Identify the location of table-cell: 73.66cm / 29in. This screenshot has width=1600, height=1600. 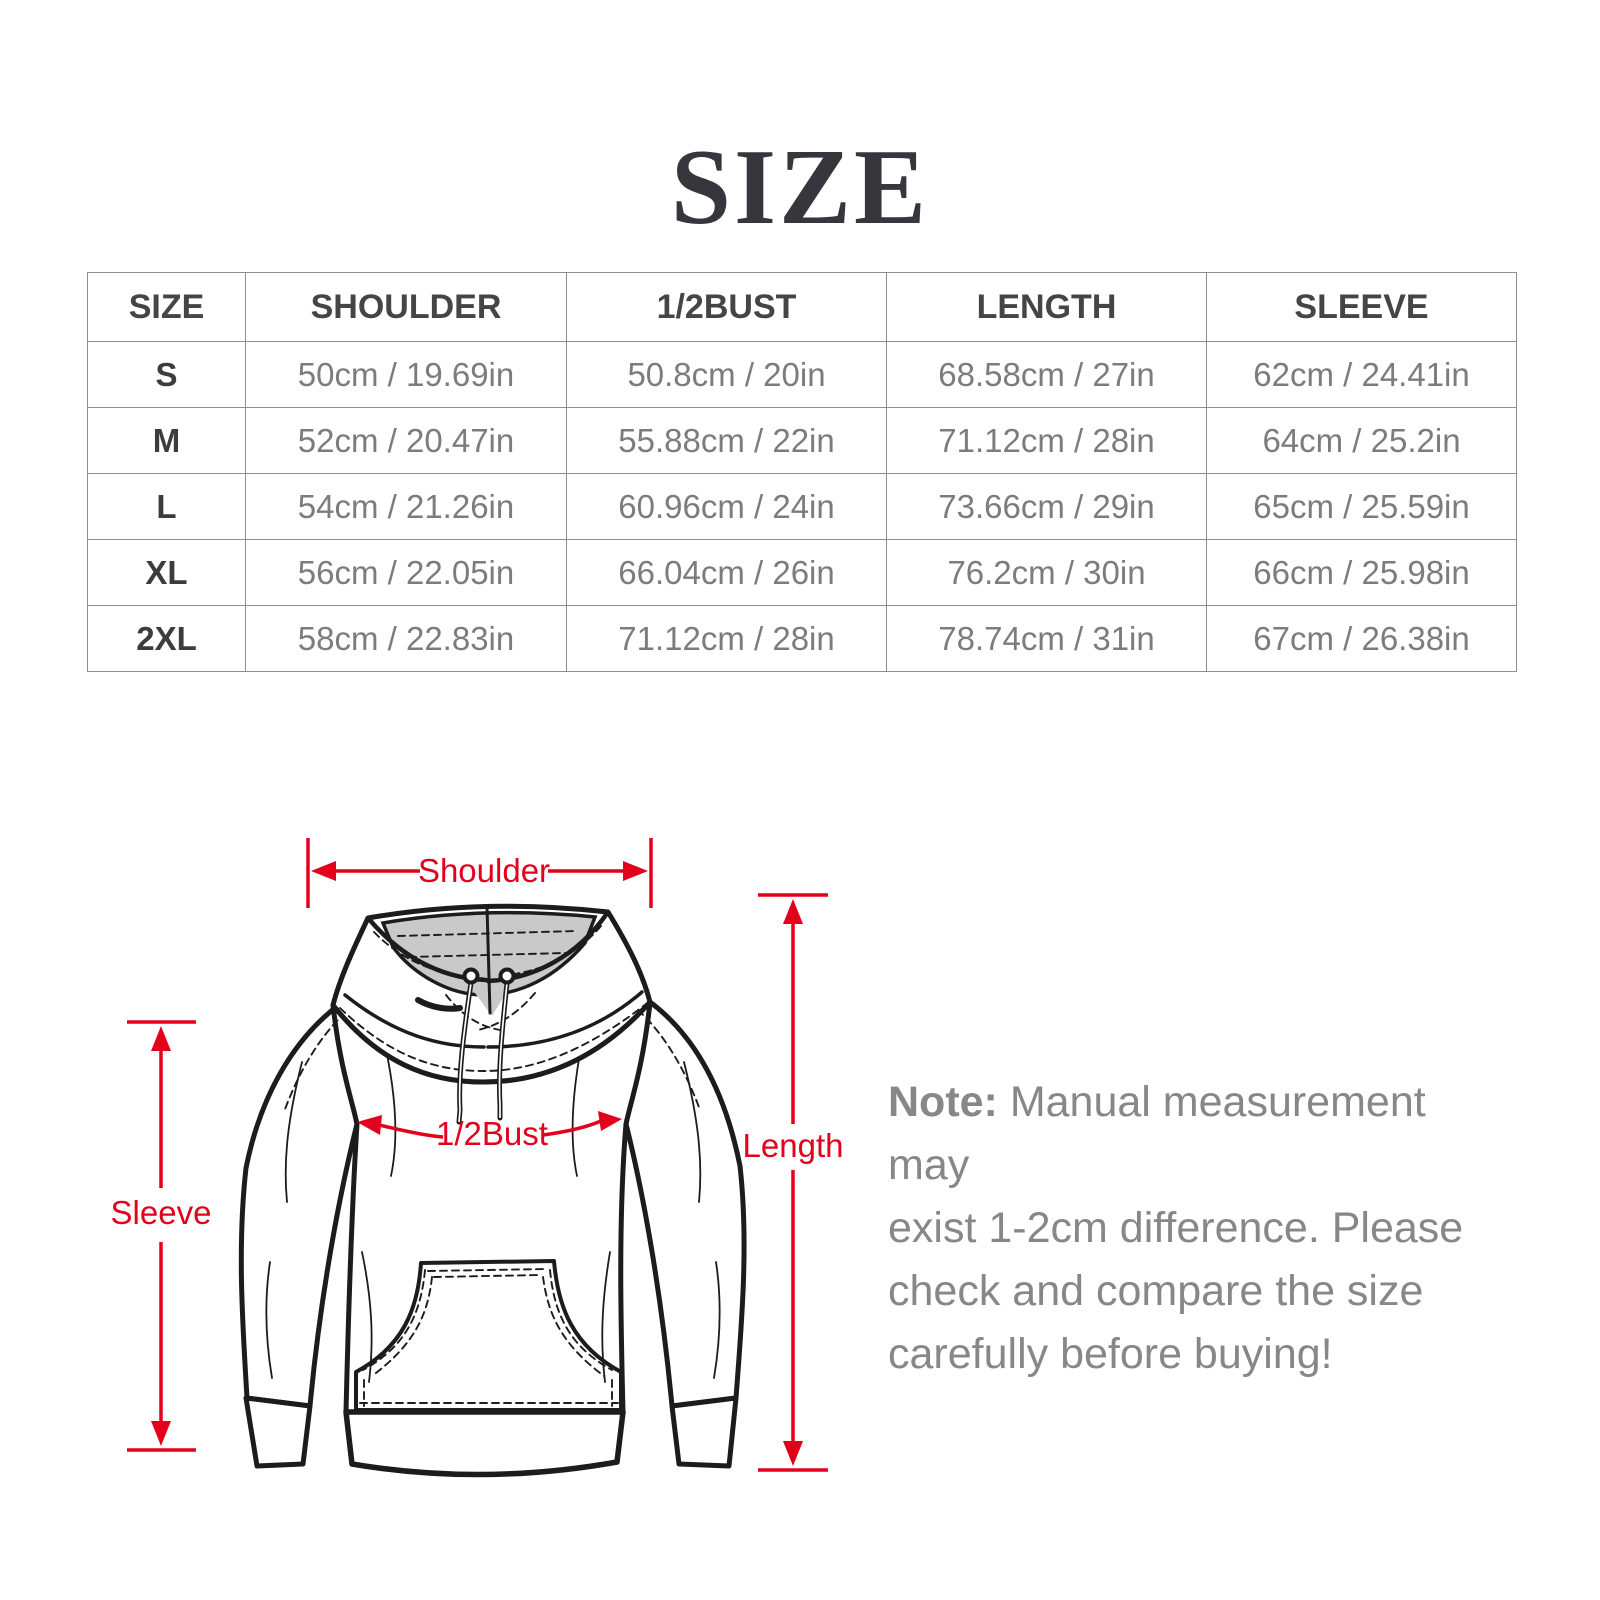
(1046, 506).